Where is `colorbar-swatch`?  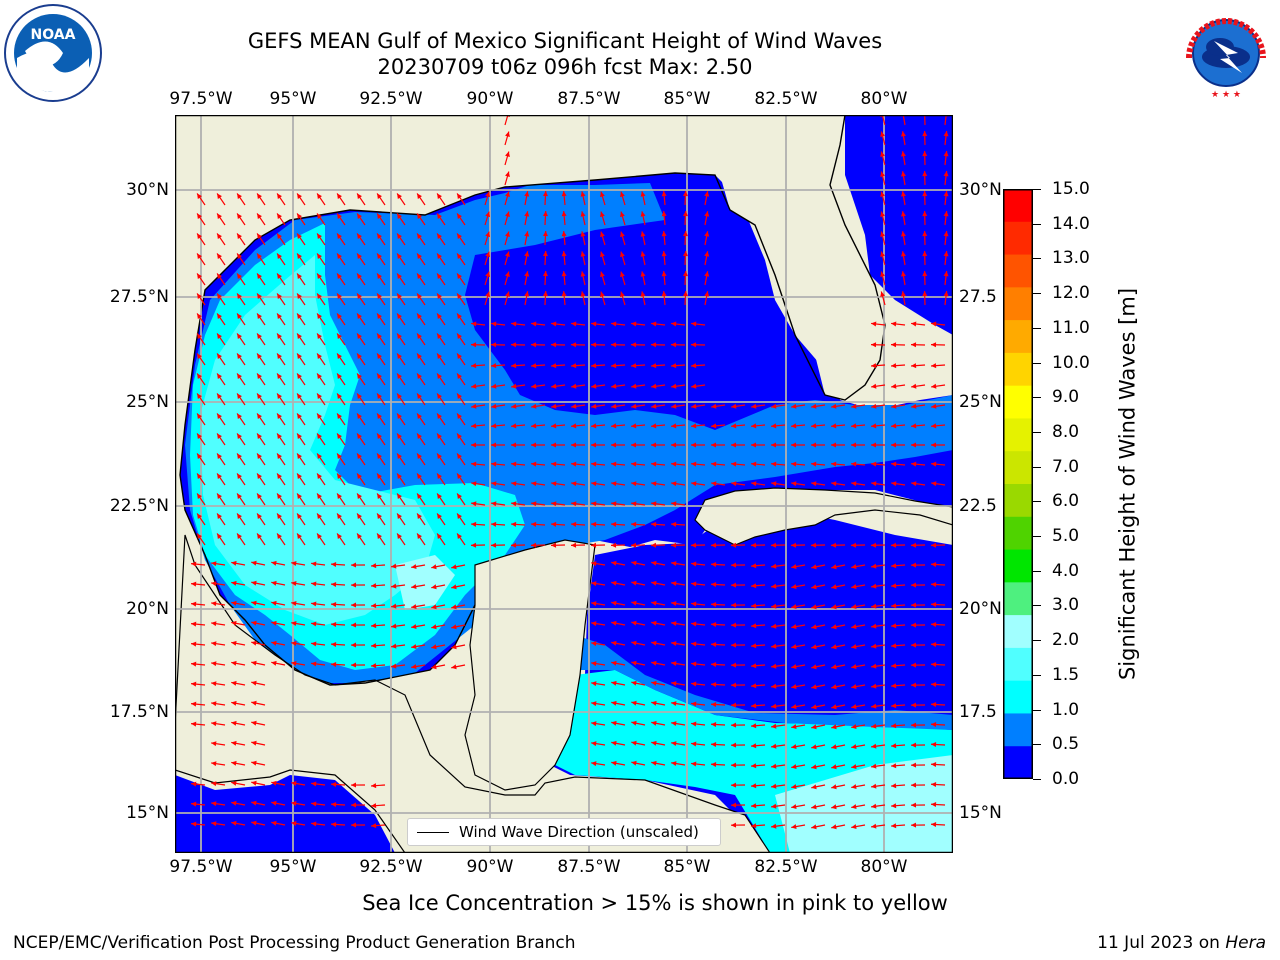 colorbar-swatch is located at coordinates (1018, 632).